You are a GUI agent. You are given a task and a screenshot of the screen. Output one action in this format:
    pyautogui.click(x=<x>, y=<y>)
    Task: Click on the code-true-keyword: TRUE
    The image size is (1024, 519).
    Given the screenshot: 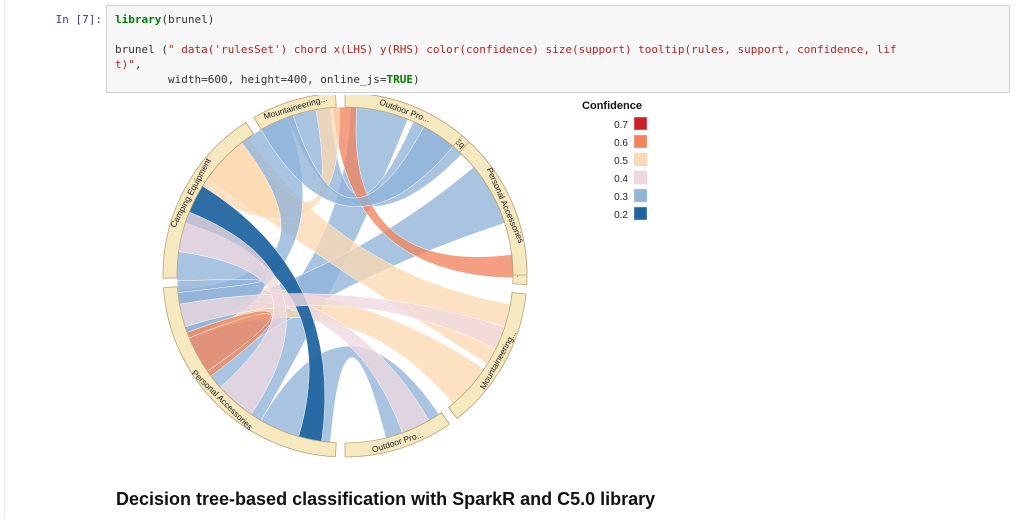 What is the action you would take?
    pyautogui.click(x=400, y=79)
    